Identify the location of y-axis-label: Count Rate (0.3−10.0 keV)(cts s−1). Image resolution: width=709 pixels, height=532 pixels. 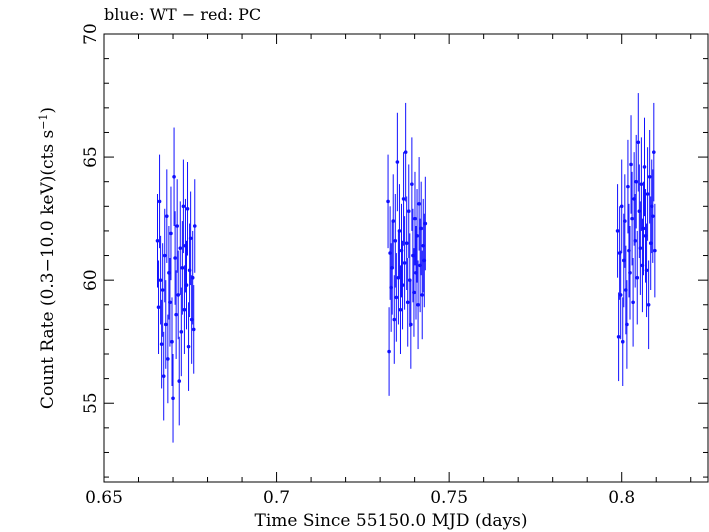
(47, 258).